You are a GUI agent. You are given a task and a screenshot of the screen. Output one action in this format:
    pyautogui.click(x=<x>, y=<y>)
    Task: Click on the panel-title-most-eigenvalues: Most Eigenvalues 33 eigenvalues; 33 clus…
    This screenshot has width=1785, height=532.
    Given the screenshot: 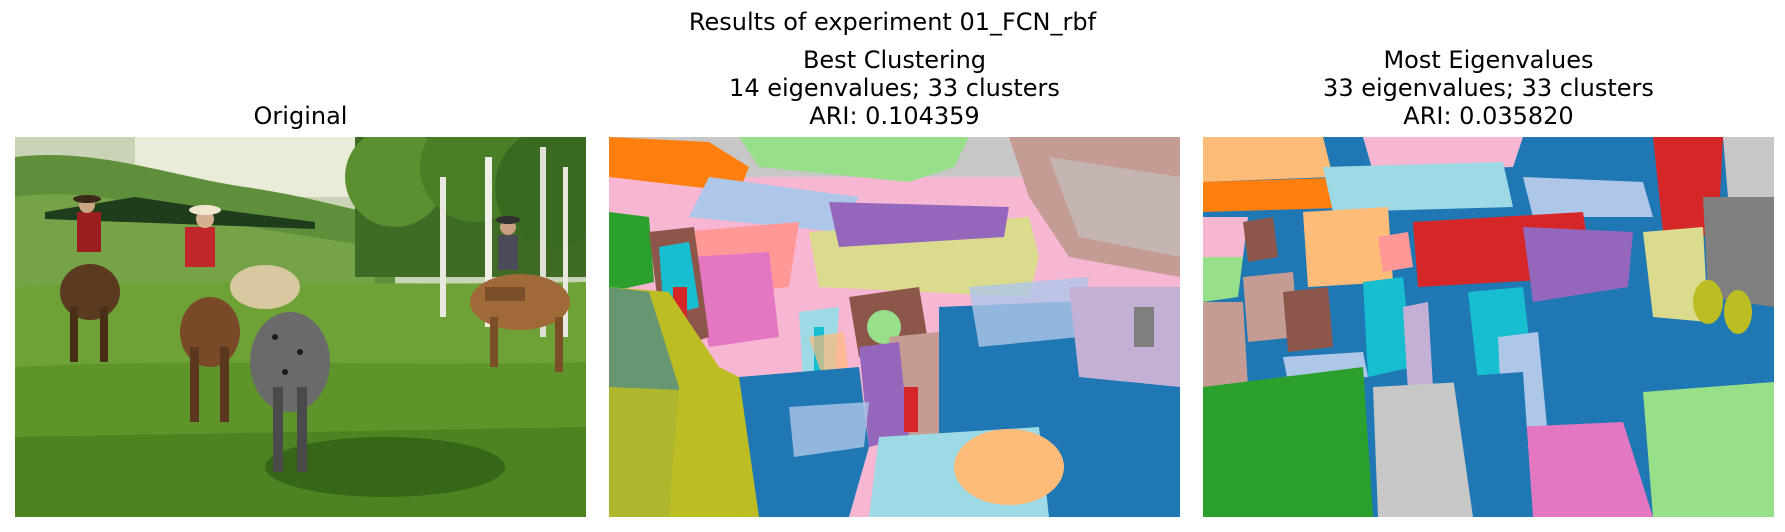 What is the action you would take?
    pyautogui.click(x=1488, y=88)
    